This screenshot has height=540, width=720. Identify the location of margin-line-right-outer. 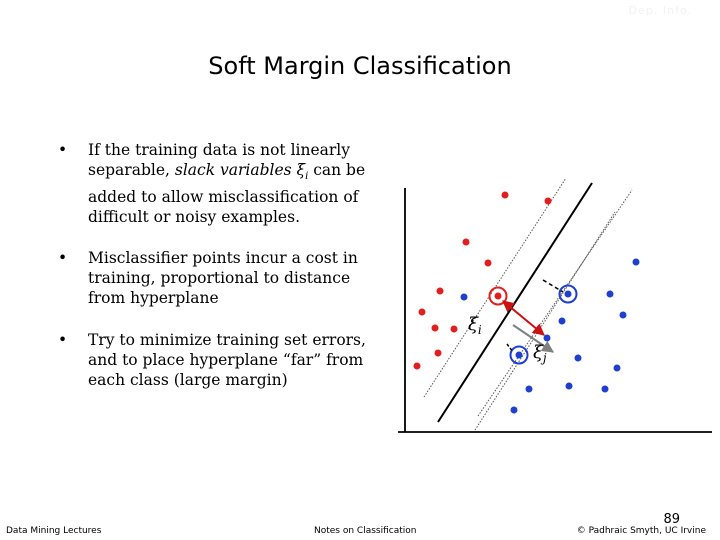
(555, 303).